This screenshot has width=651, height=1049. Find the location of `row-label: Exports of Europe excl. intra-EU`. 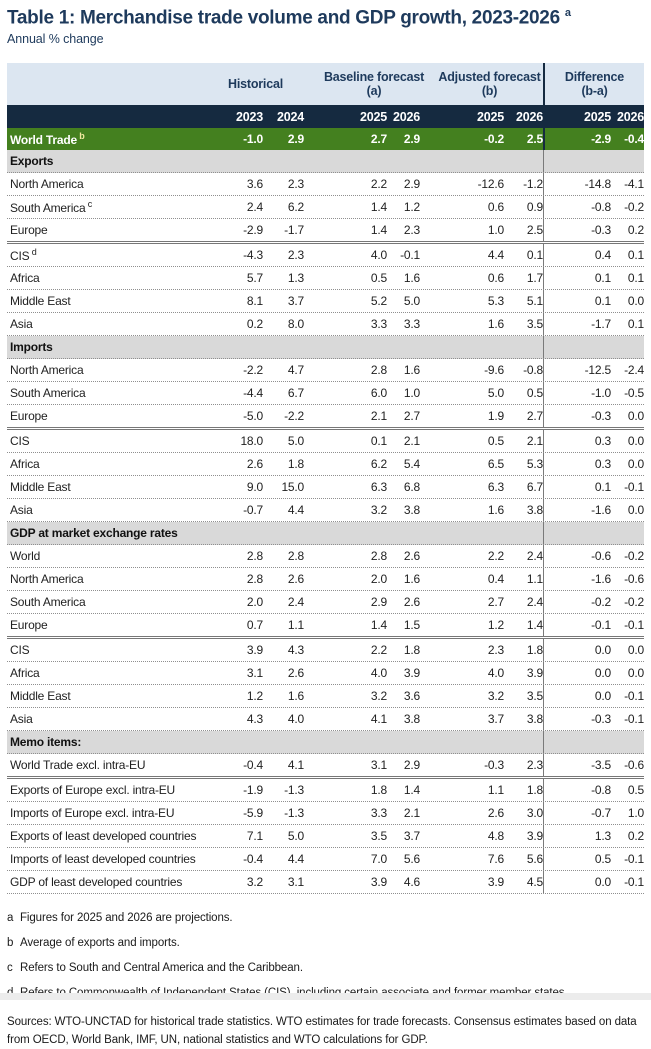

row-label: Exports of Europe excl. intra-EU is located at coordinates (93, 790).